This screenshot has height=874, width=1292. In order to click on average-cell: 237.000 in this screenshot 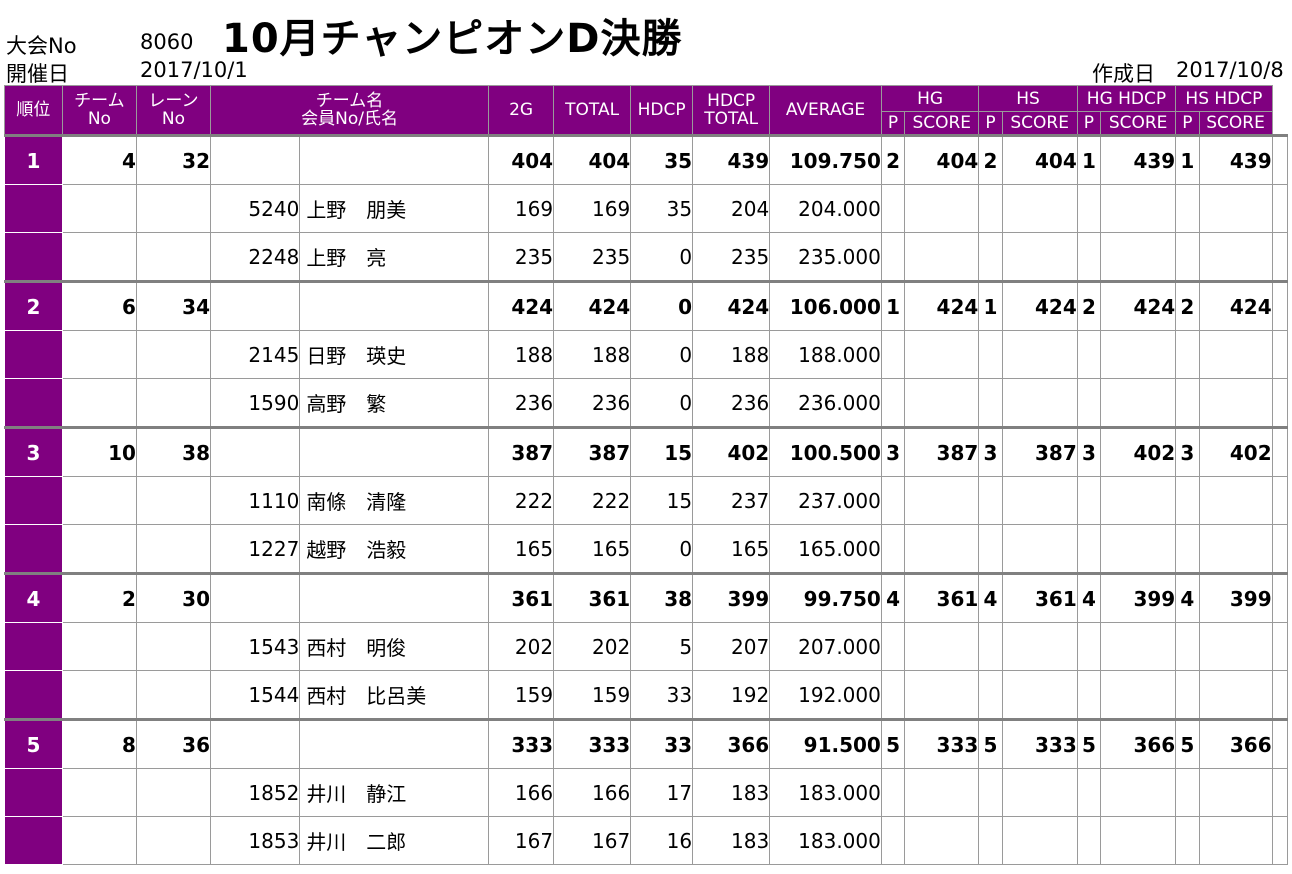, I will do `click(825, 500)`.